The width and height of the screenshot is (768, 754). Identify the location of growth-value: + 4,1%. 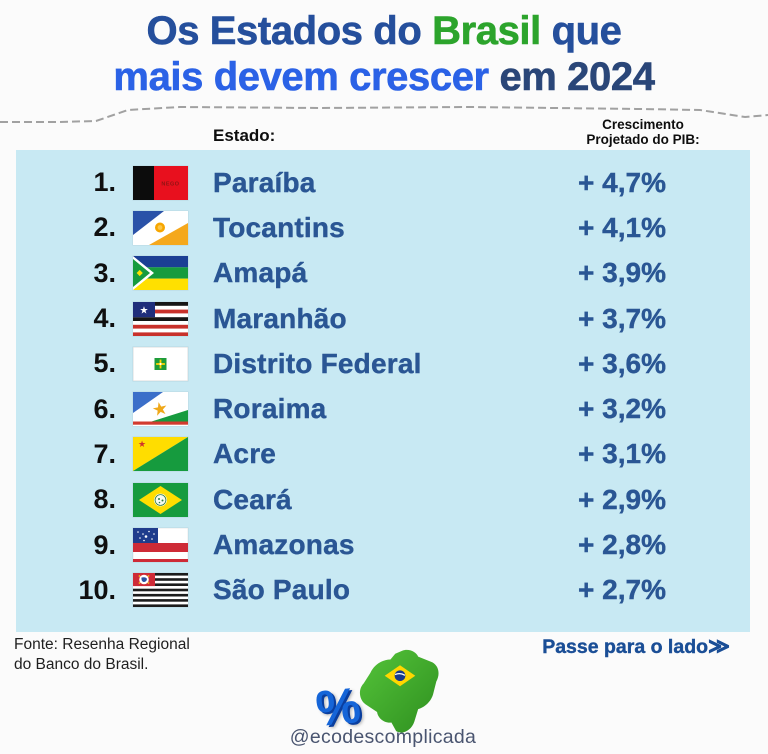
(622, 227).